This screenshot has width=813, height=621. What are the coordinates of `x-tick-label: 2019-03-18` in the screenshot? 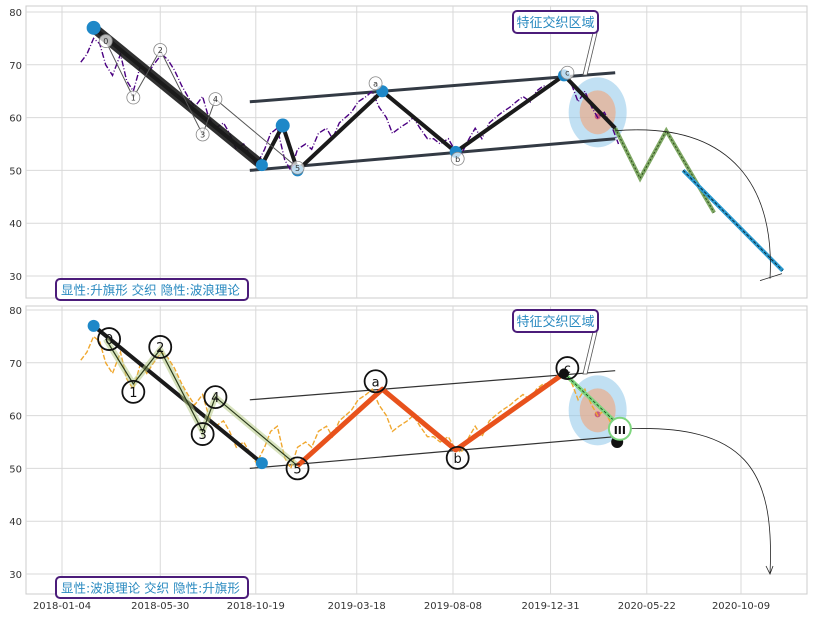 It's located at (357, 606).